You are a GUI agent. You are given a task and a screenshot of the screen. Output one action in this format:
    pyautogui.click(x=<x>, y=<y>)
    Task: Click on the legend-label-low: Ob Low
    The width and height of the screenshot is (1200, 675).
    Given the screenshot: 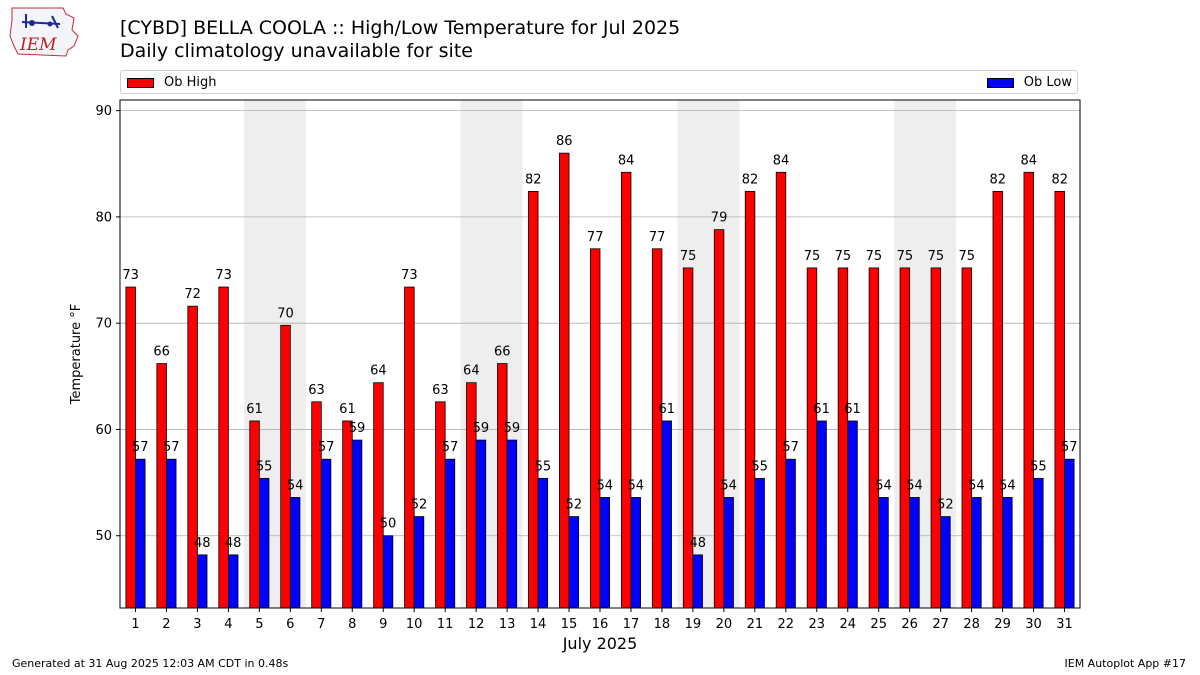 What is the action you would take?
    pyautogui.click(x=1047, y=82)
    